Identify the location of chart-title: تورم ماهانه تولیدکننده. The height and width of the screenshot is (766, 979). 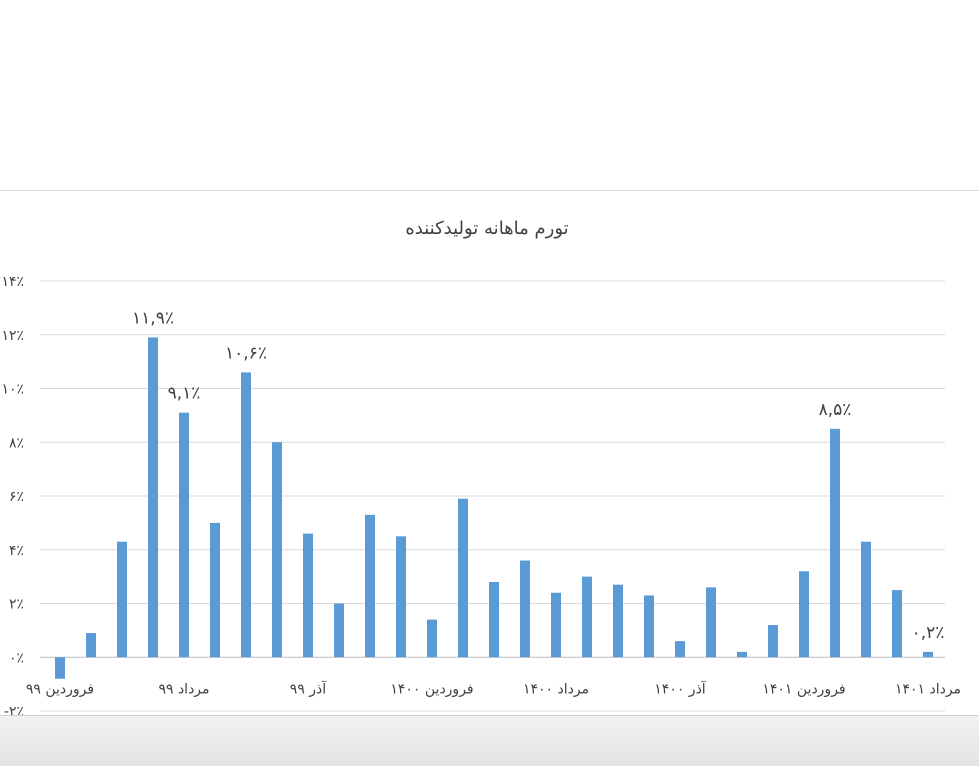
(486, 228).